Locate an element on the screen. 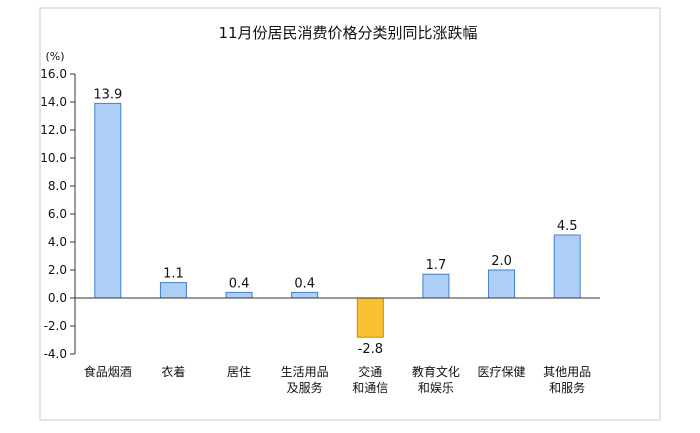 The image size is (700, 433). y-axis: 16.0 14.0 12.0 10.0 8.0 6.0 4.0 2.0 0.0 -2.0 -4.0 is located at coordinates (57, 214).